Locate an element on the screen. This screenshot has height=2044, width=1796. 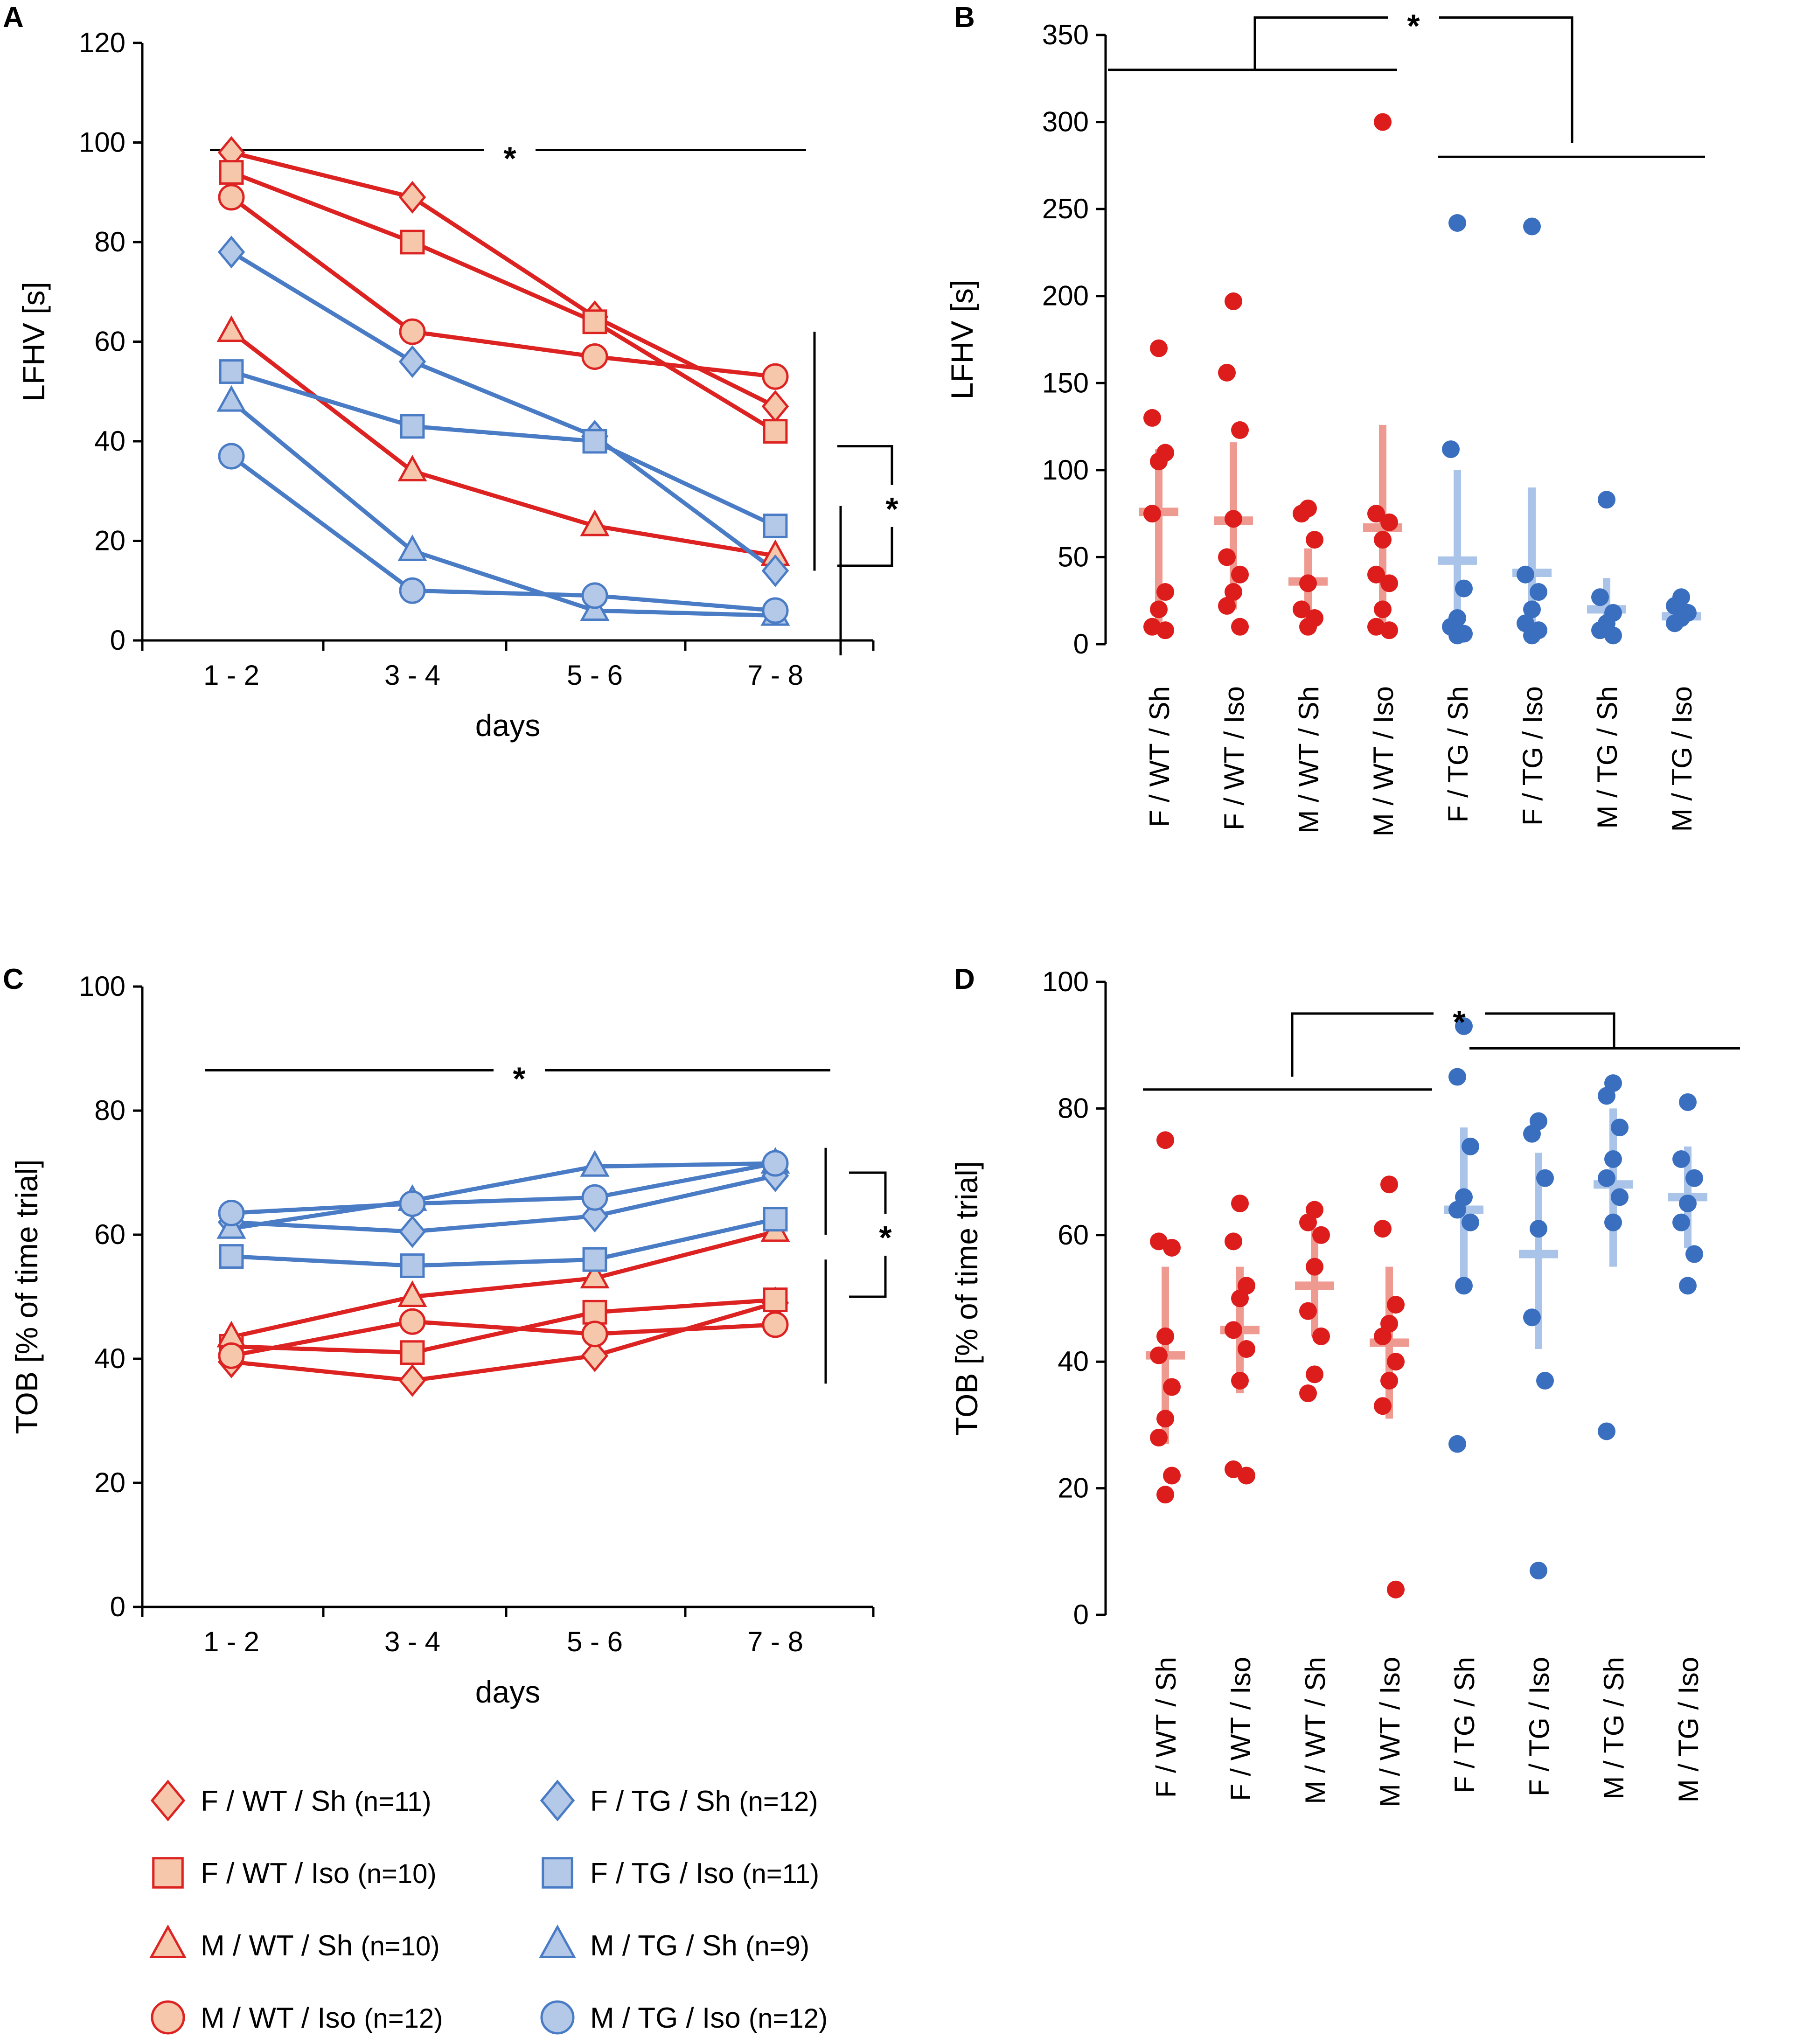
x-category-label: M / WT / Sh is located at coordinates (1308, 760).